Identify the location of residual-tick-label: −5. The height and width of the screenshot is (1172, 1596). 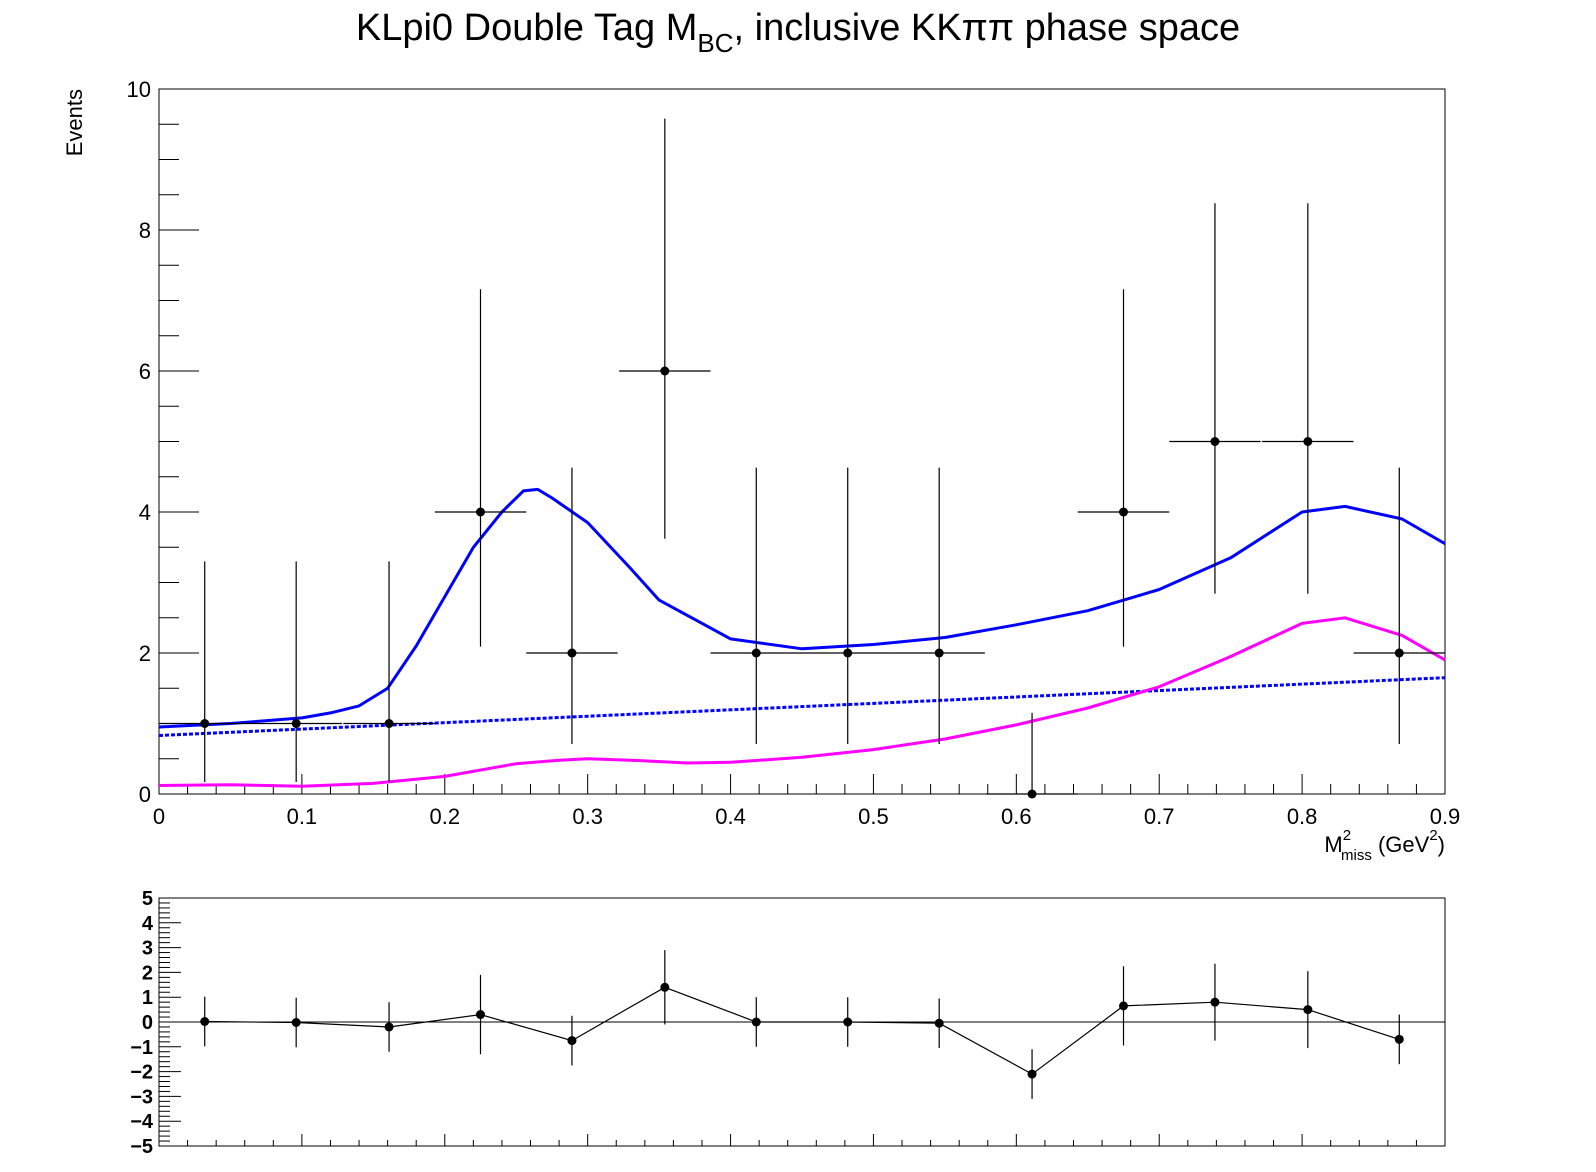
(141, 1147).